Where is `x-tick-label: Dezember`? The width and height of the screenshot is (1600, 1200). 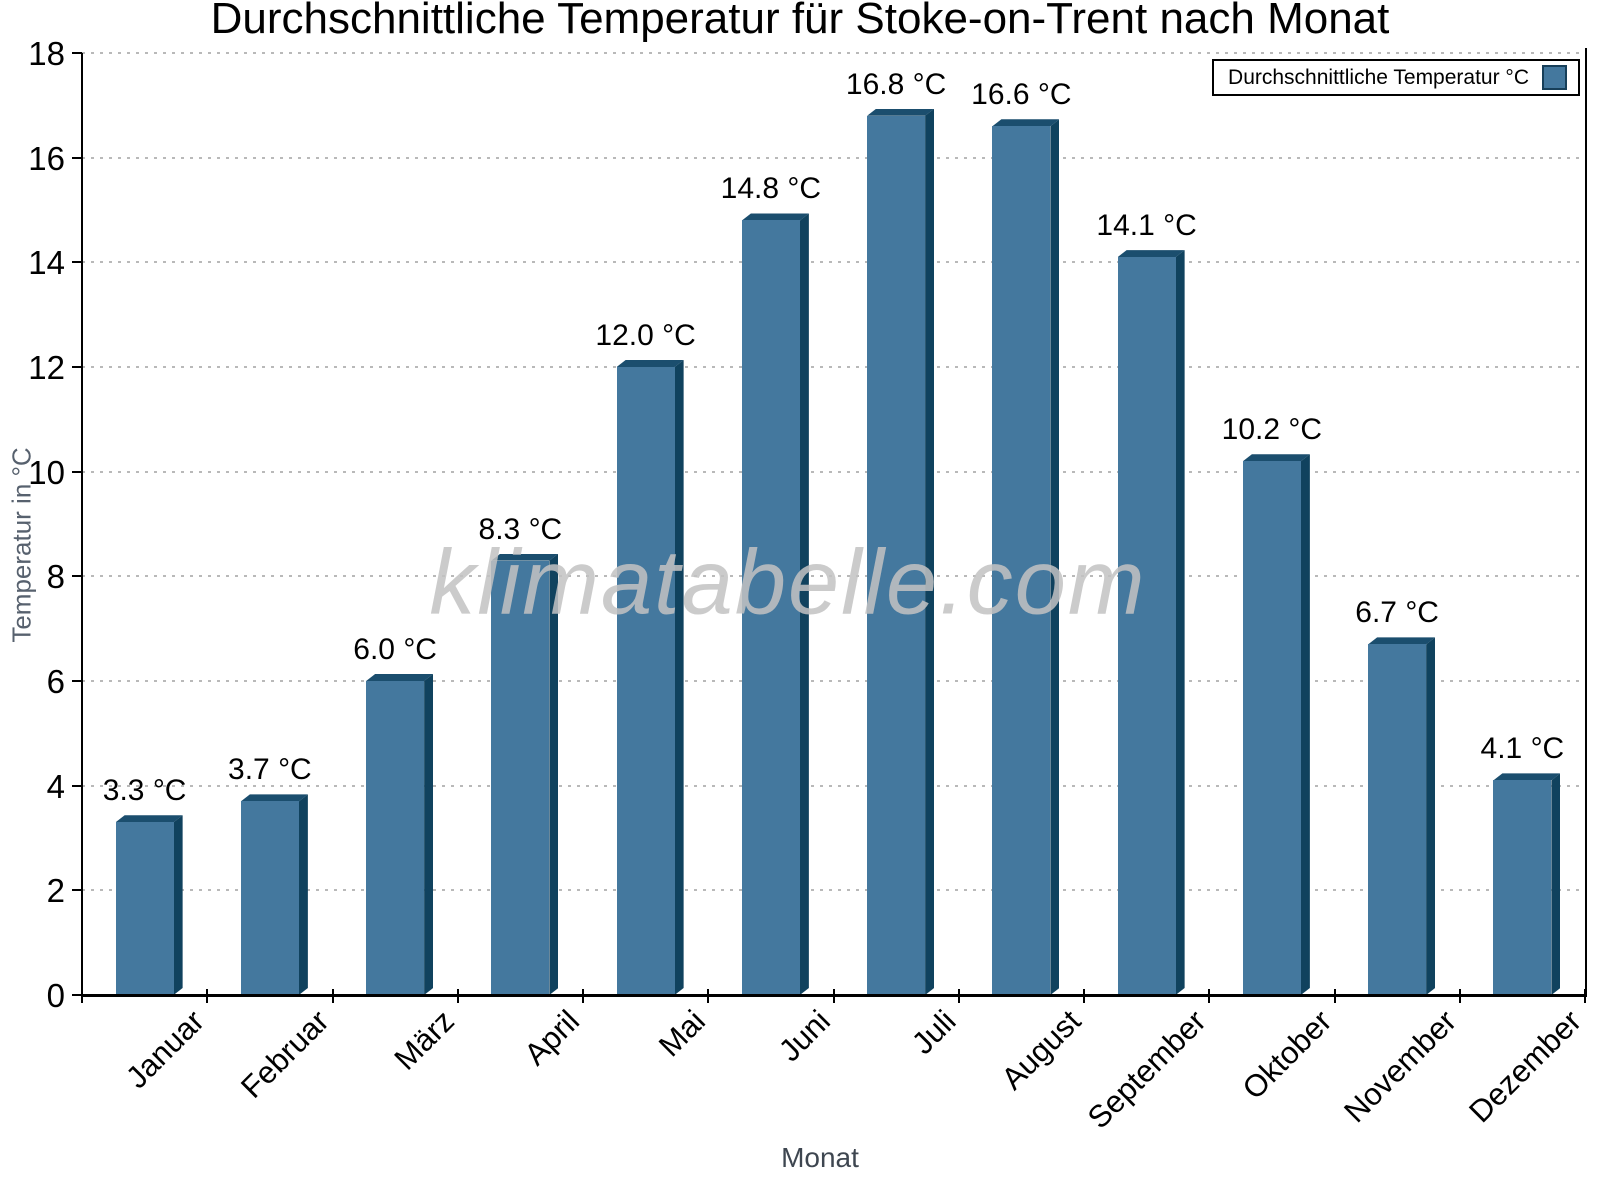
x-tick-label: Dezember is located at coordinates (1525, 1066).